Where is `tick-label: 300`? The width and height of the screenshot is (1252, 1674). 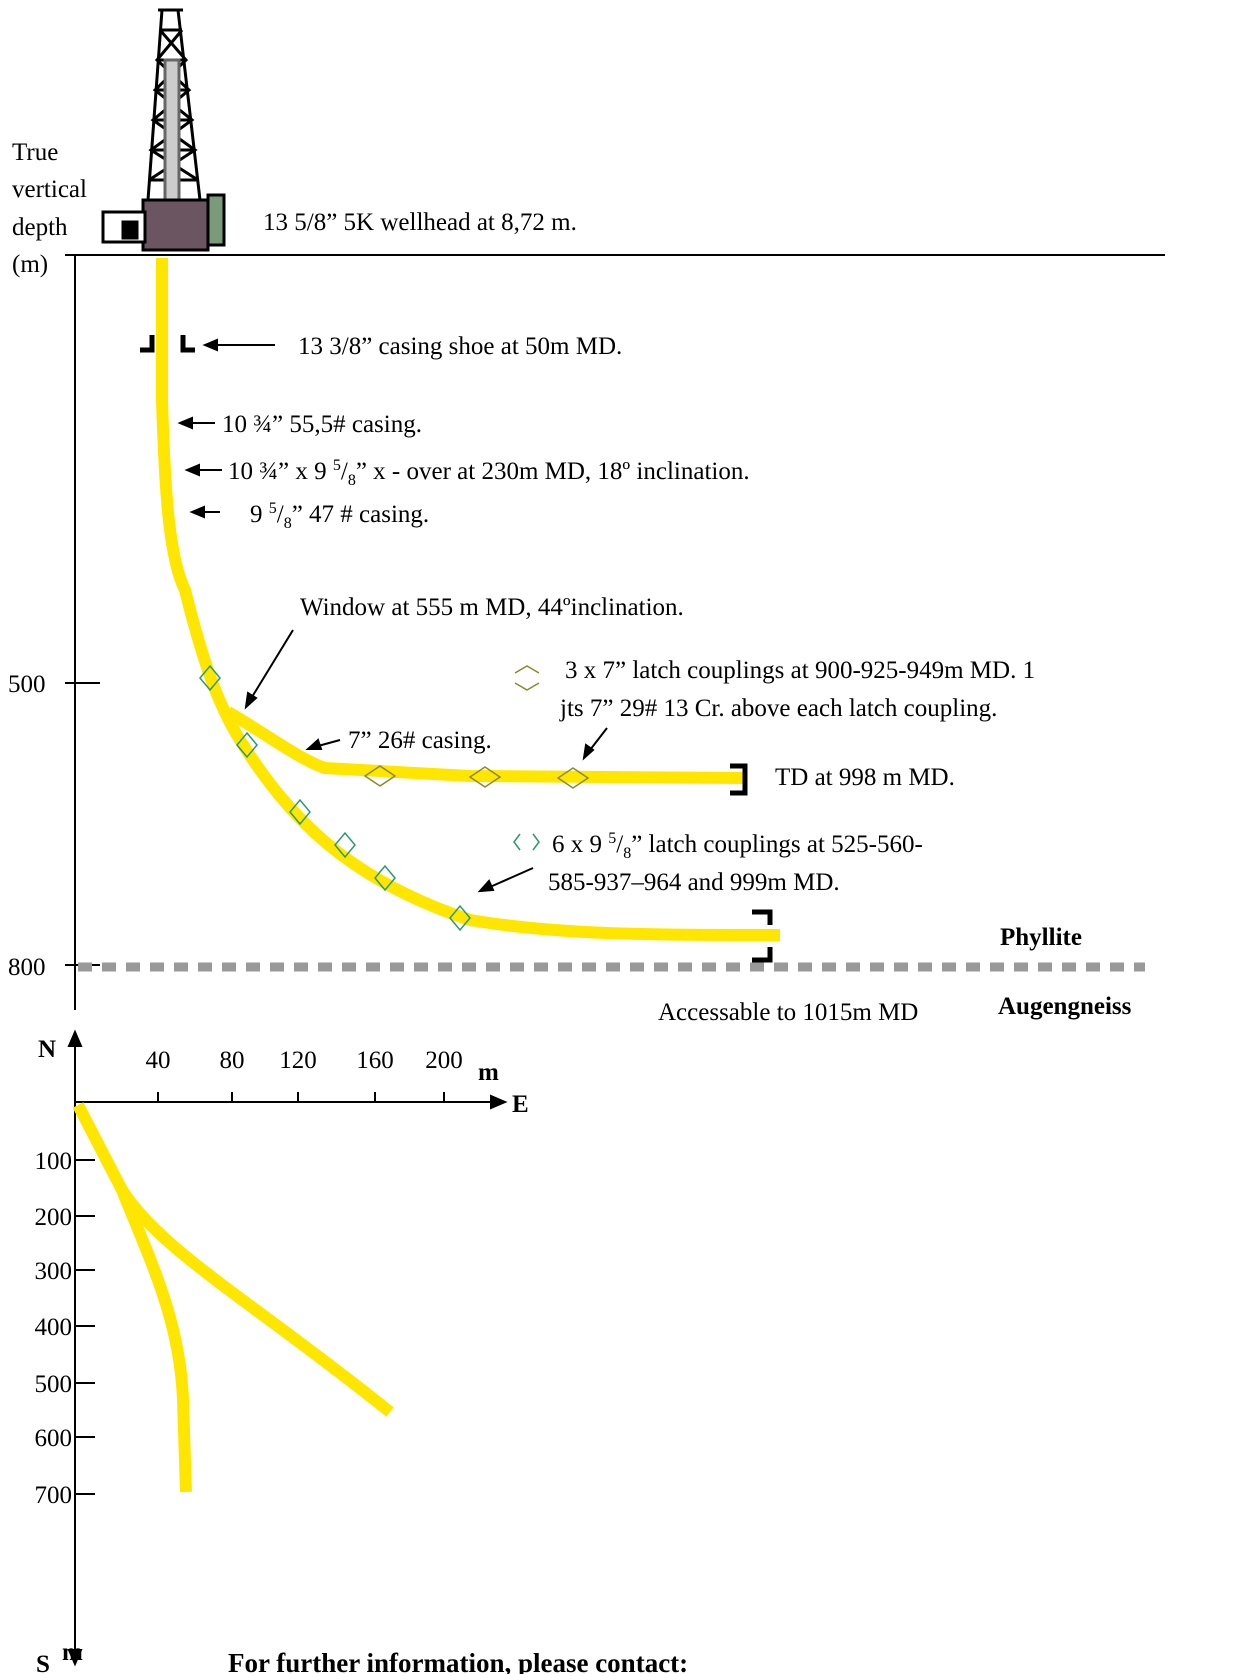 tick-label: 300 is located at coordinates (54, 1271).